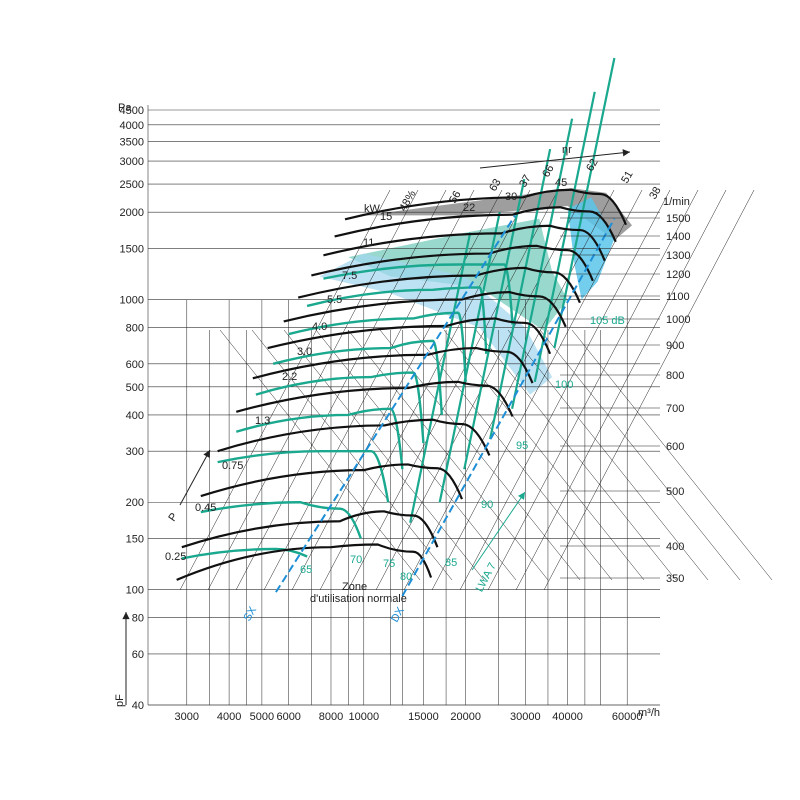 This screenshot has height=800, width=800. I want to click on y-tick-label: 3000, so click(132, 162).